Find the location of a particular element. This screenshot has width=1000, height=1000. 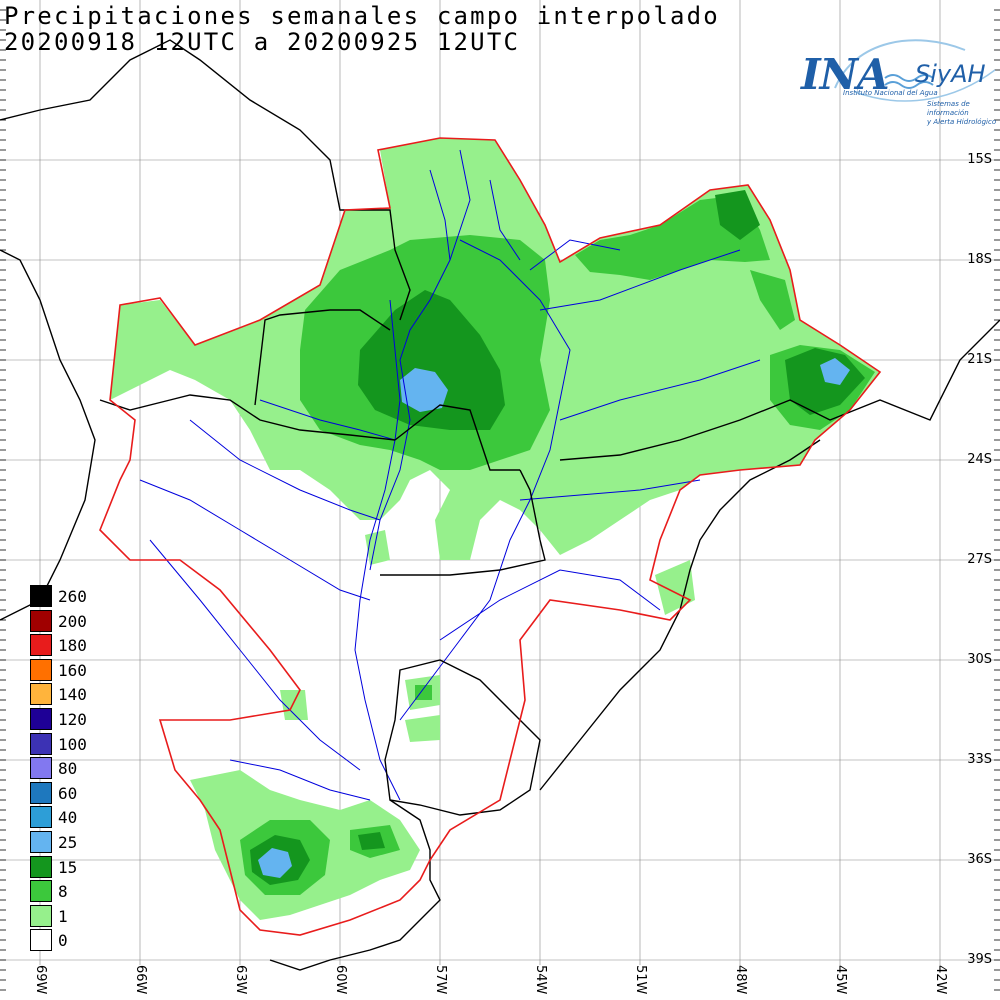

legend-label: 200 is located at coordinates (72, 621).